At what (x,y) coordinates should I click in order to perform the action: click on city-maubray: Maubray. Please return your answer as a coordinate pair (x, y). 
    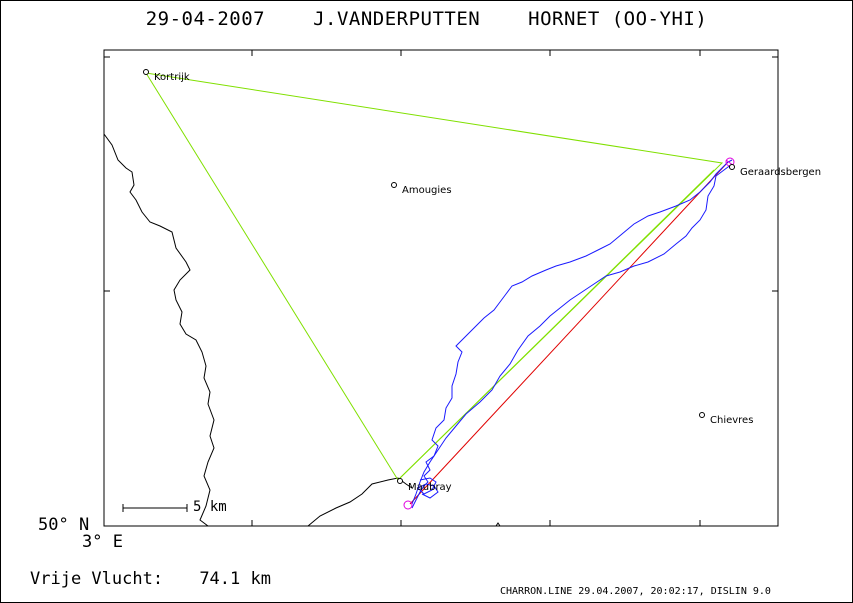
    Looking at the image, I should click on (424, 485).